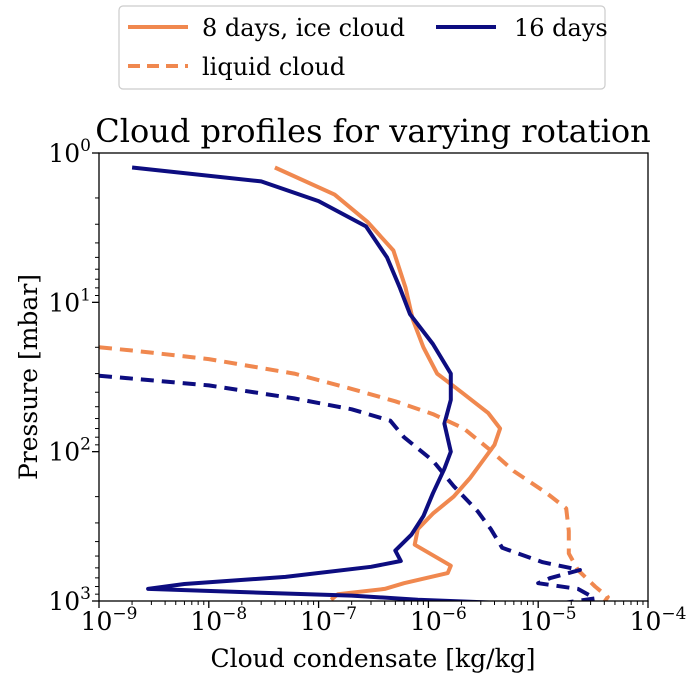  Describe the element at coordinates (561, 28) in the screenshot. I see `legend-label-ice-16: 16 days` at that location.